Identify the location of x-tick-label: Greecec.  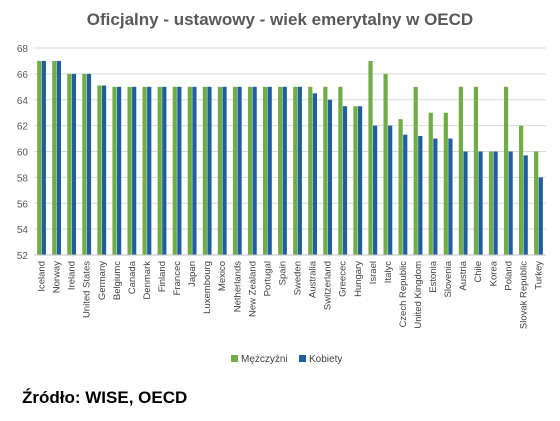
(343, 279).